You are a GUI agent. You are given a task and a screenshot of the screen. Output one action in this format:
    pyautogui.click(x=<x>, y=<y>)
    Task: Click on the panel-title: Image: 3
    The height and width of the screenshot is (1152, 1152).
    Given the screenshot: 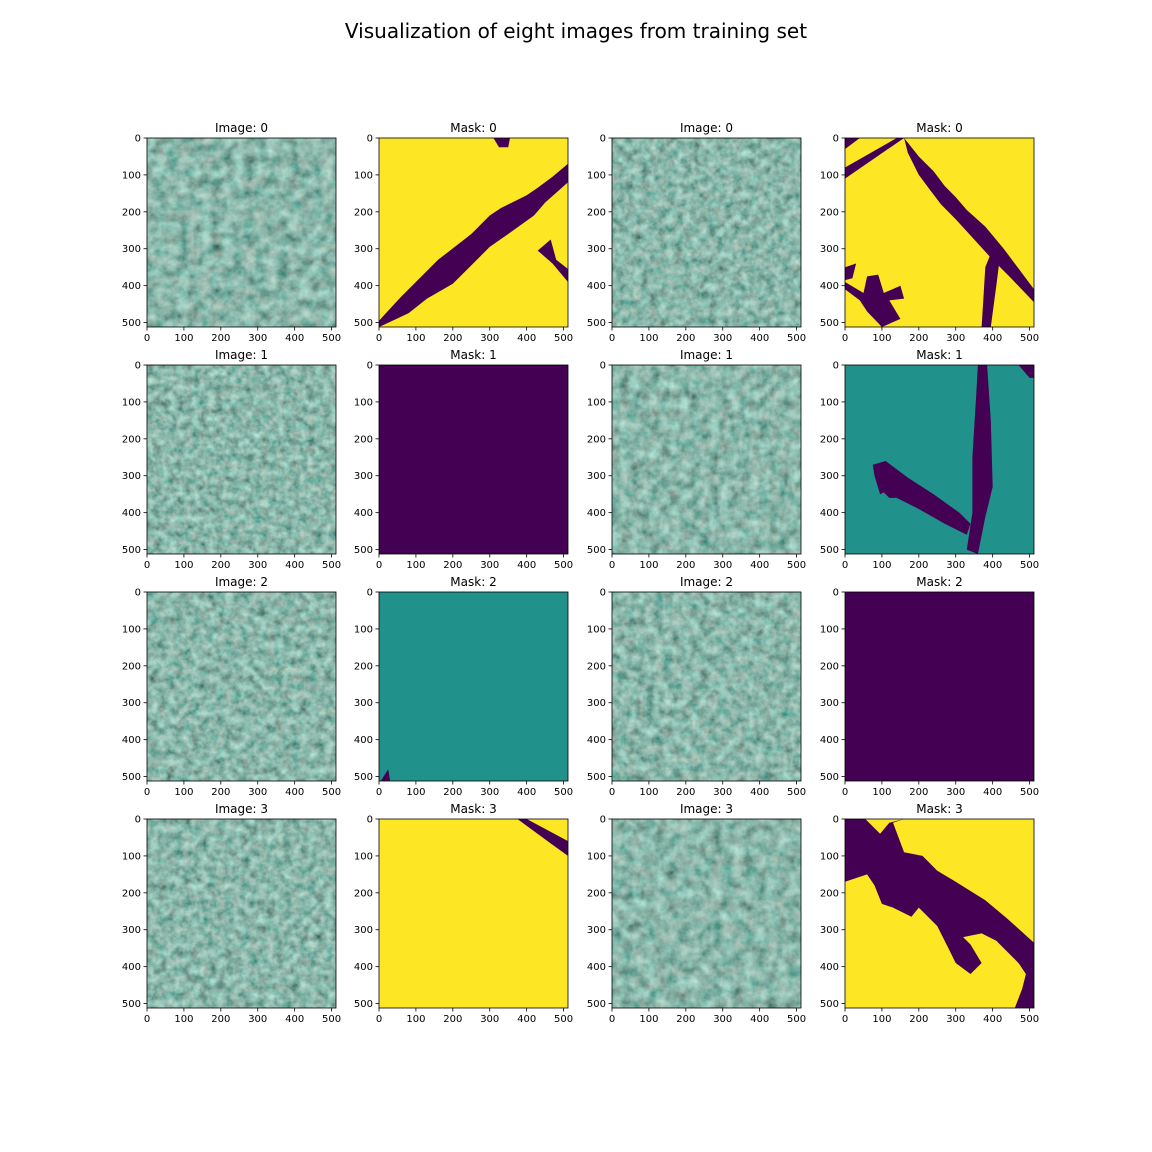 What is the action you would take?
    pyautogui.click(x=241, y=809)
    